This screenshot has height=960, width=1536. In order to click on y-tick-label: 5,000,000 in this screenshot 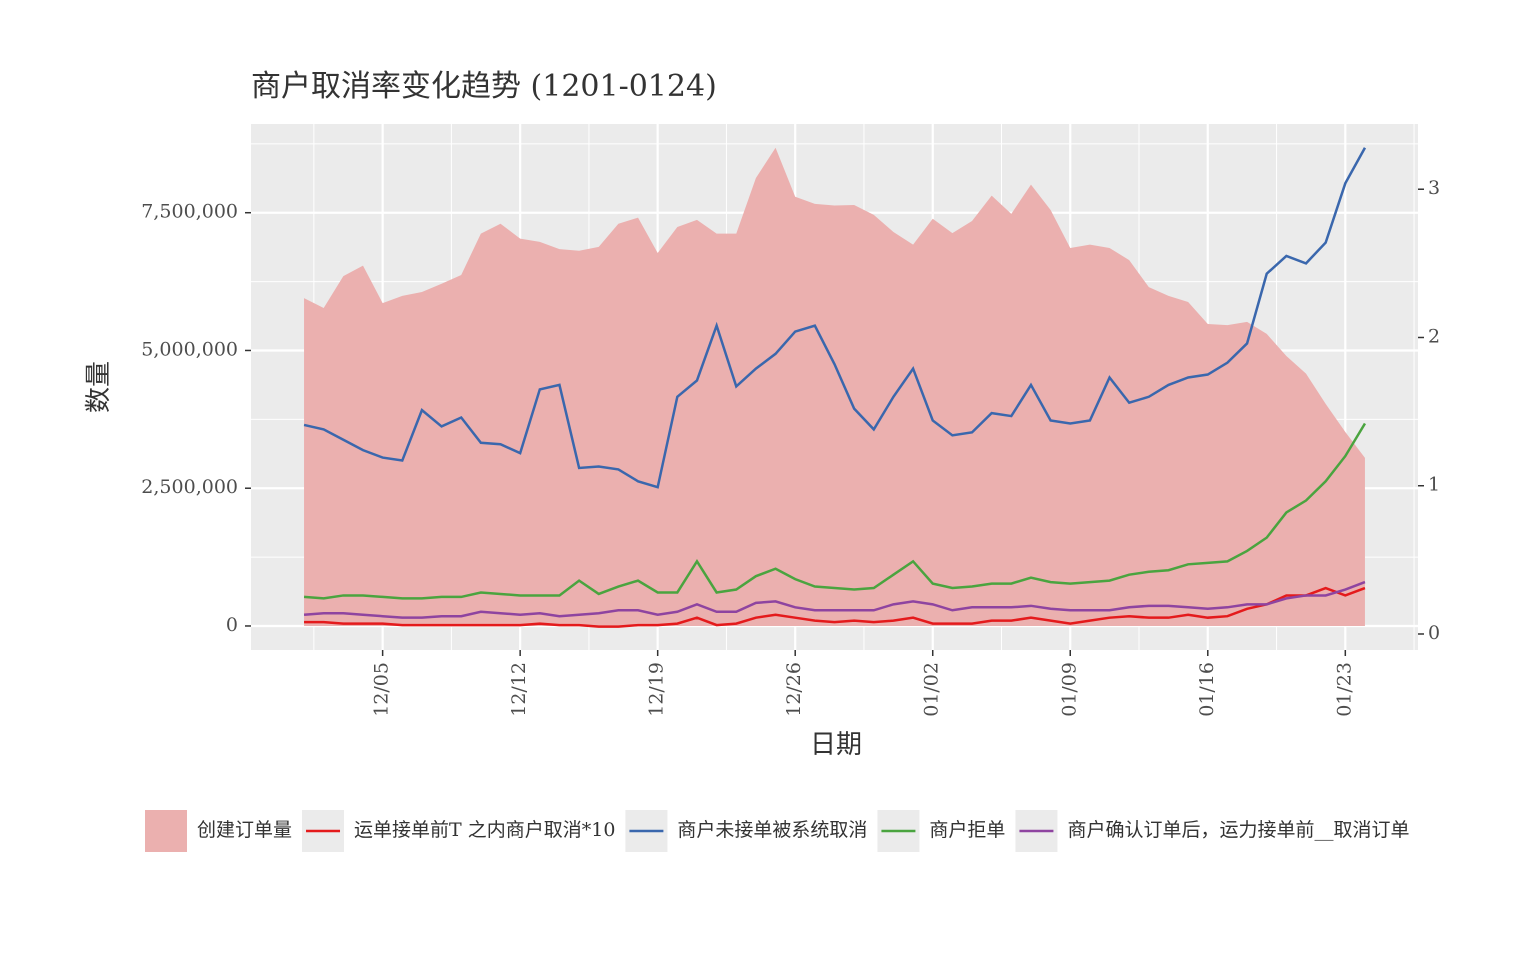, I will do `click(189, 349)`.